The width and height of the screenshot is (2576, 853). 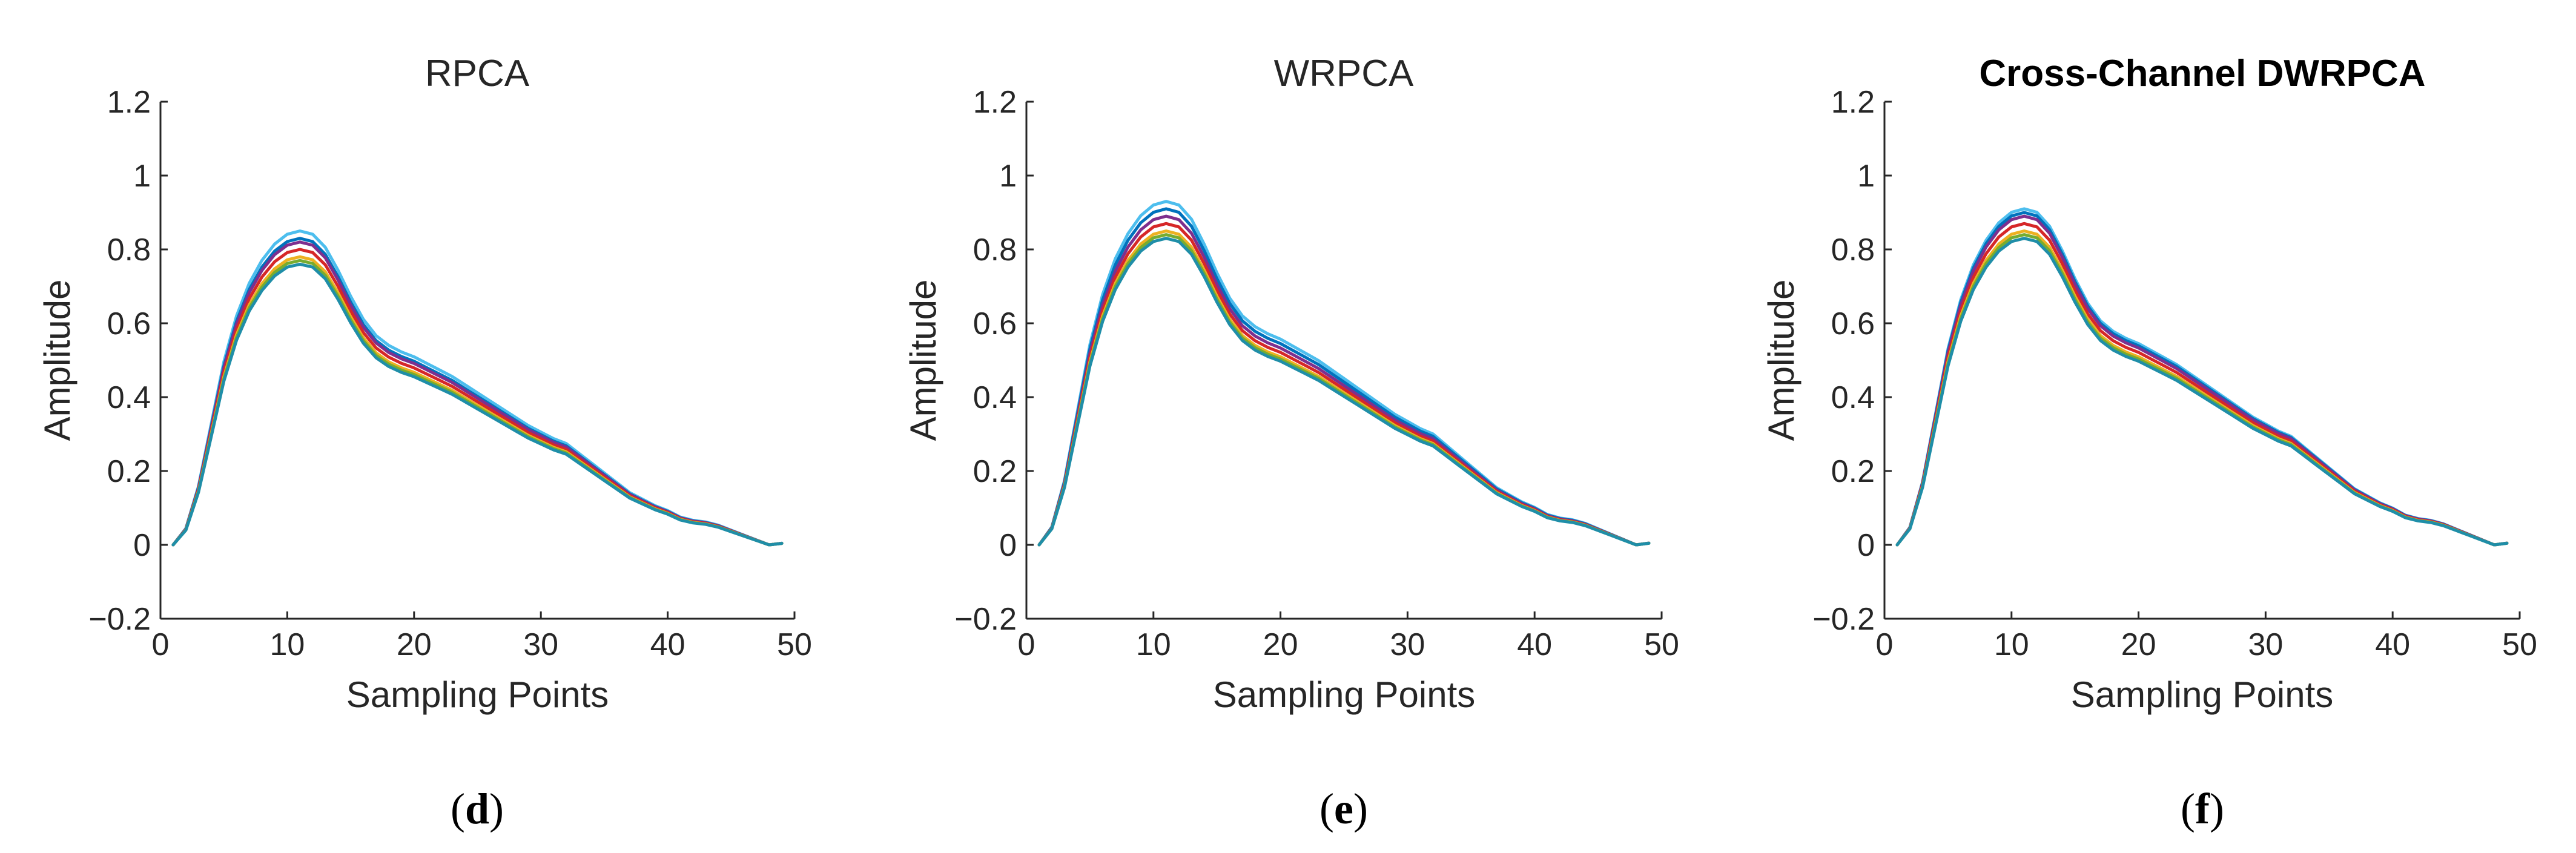 I want to click on panel-caption: (f), so click(x=2202, y=809).